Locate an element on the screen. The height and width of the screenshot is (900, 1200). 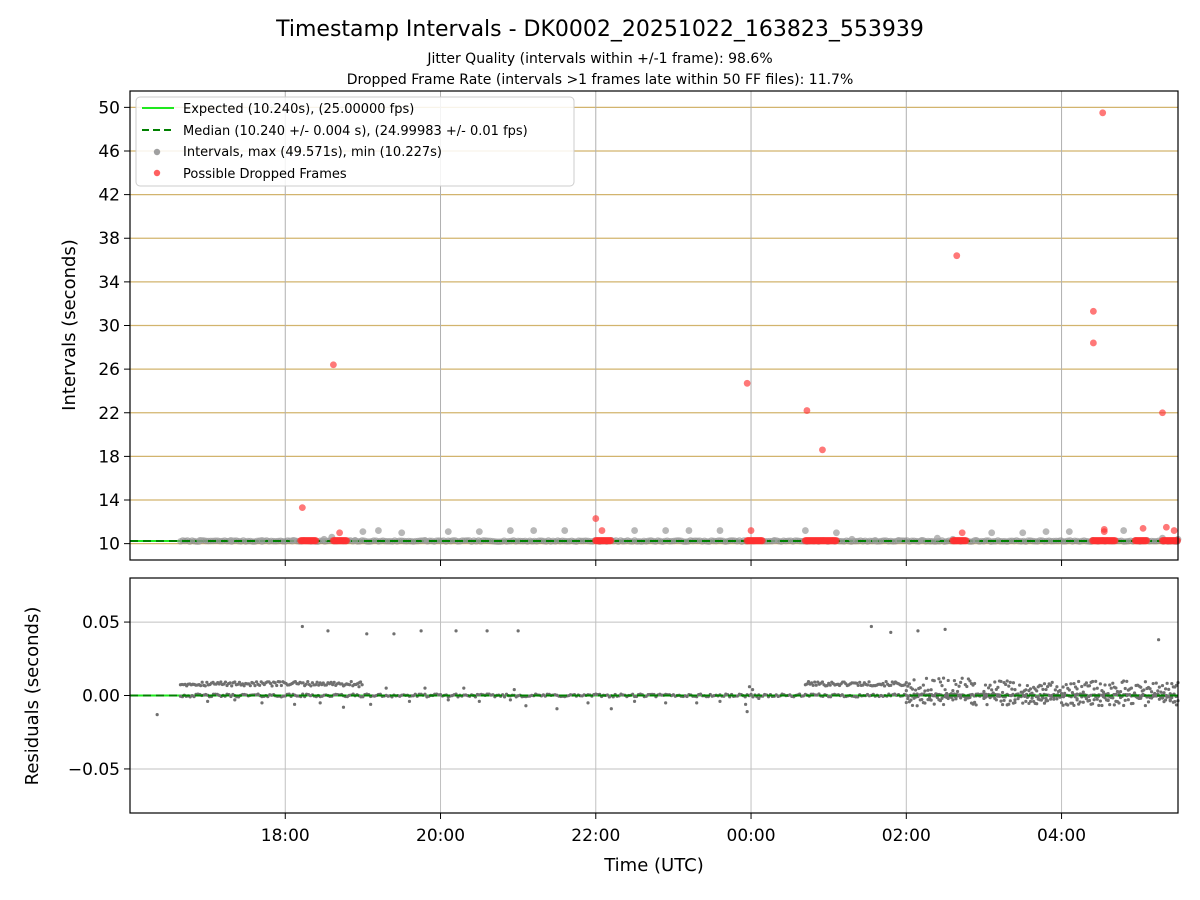
intervals-y-axis-label: Intervals (seconds) is located at coordinates (69, 325).